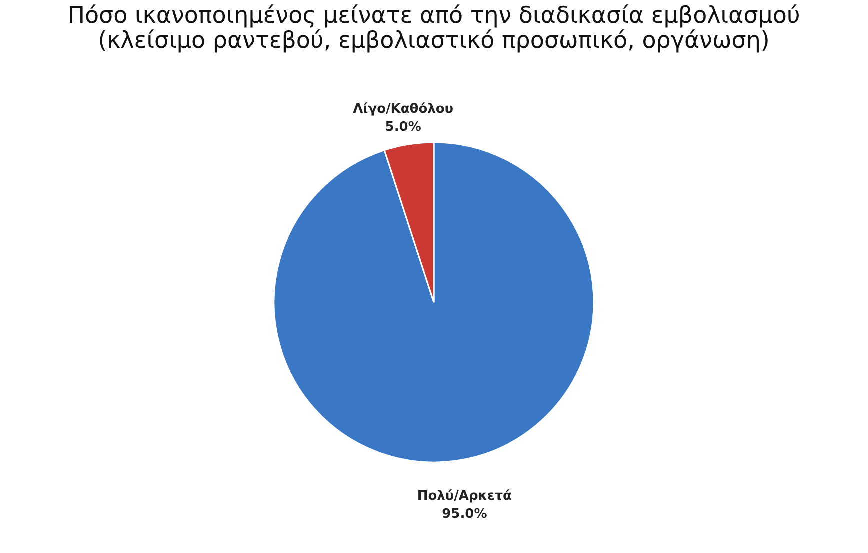 Image resolution: width=868 pixels, height=553 pixels. Describe the element at coordinates (434, 41) in the screenshot. I see `text: (κλείσιμο ραντεβού, εμβολιαστικό προσωπικό, οργάνωση)` at that location.